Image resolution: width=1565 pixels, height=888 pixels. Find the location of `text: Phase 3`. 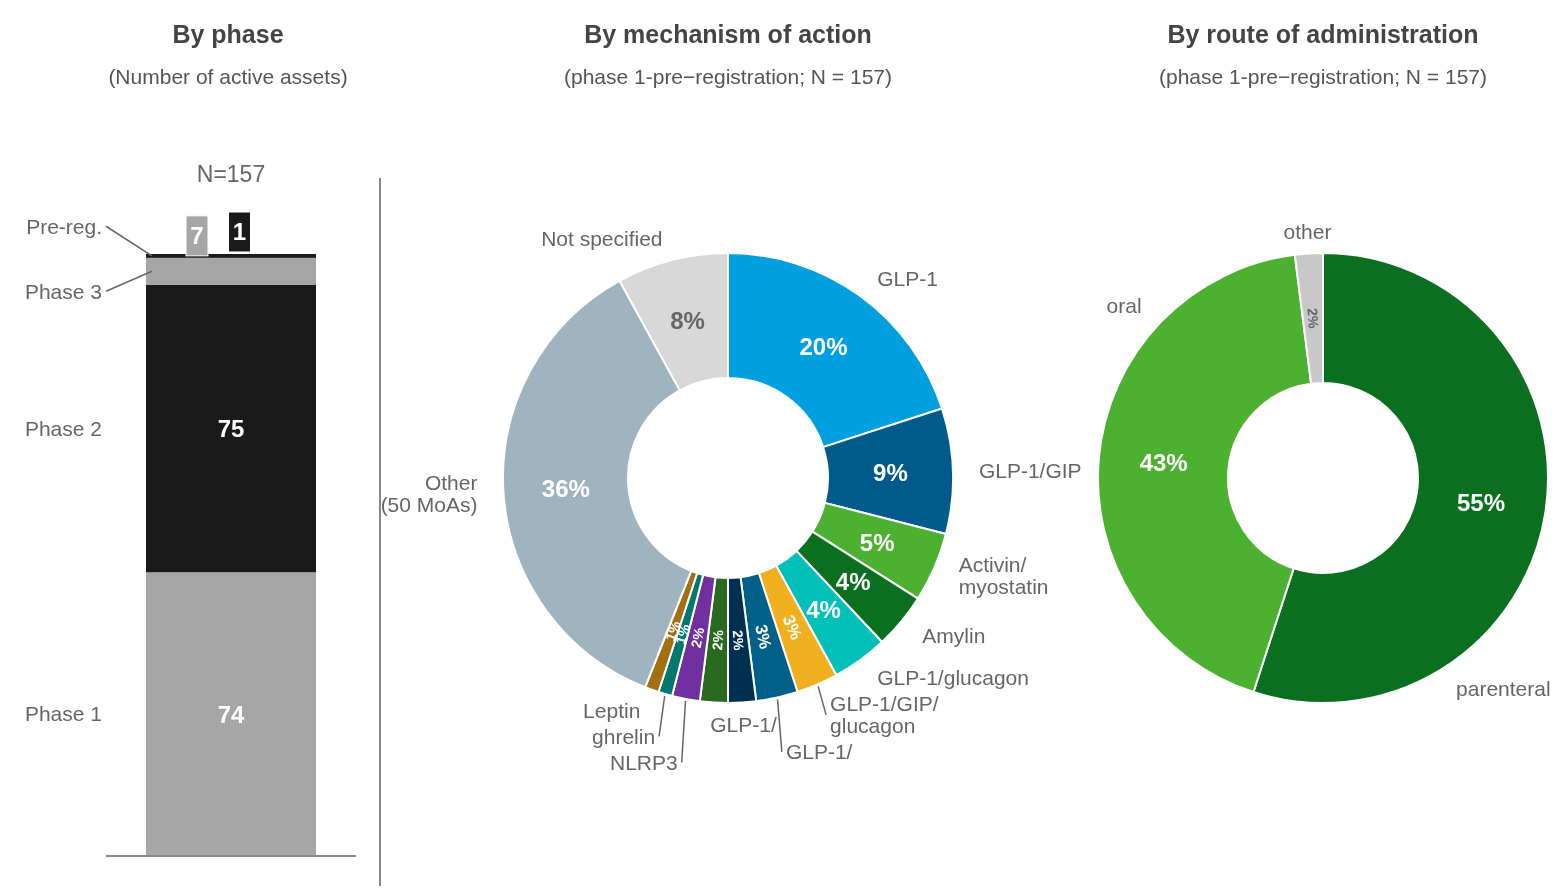

text: Phase 3 is located at coordinates (63, 291).